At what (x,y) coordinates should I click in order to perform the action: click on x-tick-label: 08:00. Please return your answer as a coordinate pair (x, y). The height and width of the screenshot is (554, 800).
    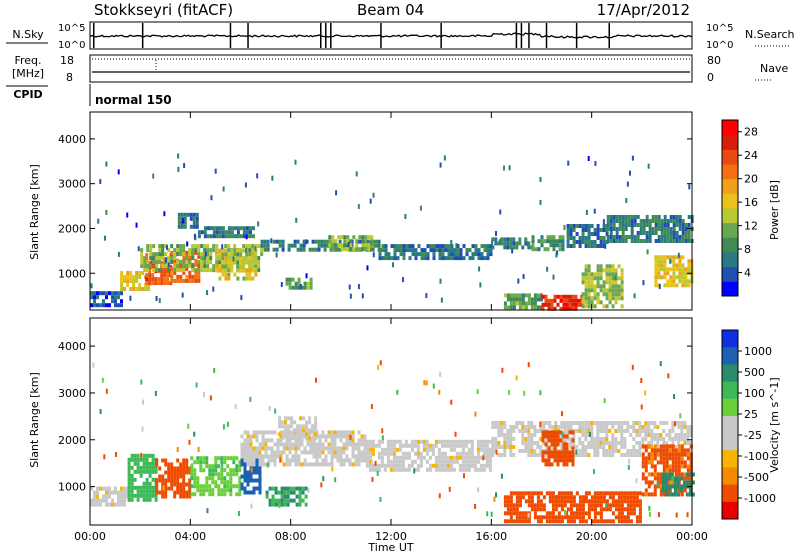
    Looking at the image, I should click on (291, 536).